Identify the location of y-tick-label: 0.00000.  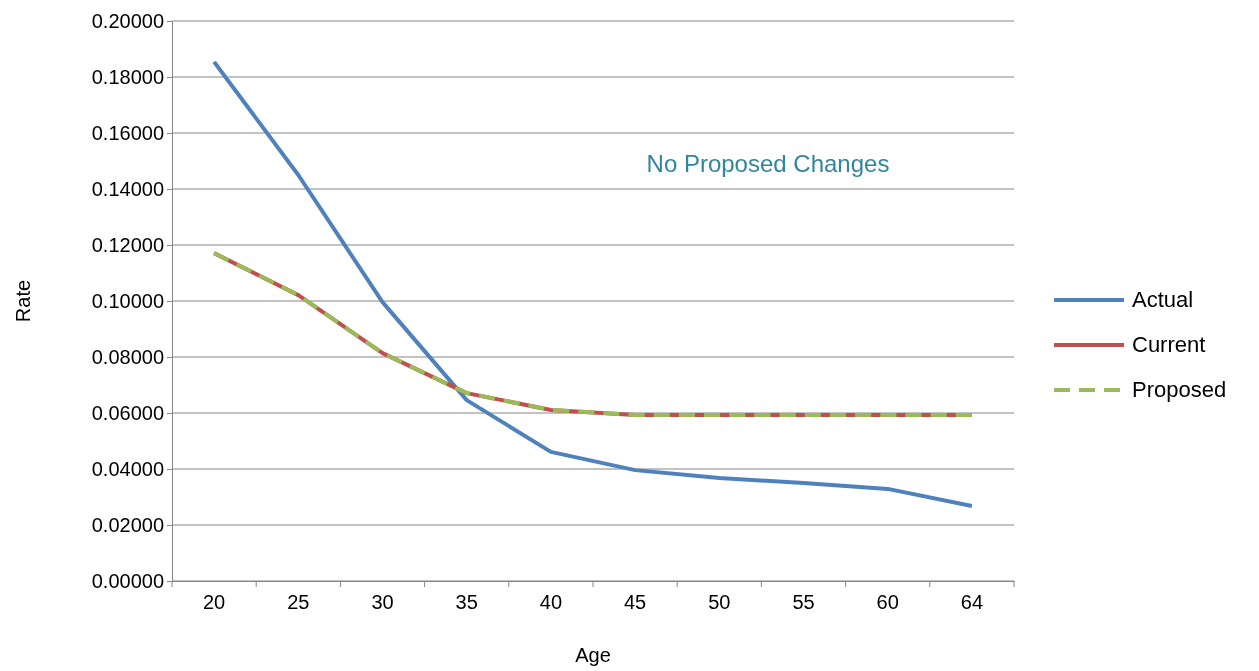
(127, 580).